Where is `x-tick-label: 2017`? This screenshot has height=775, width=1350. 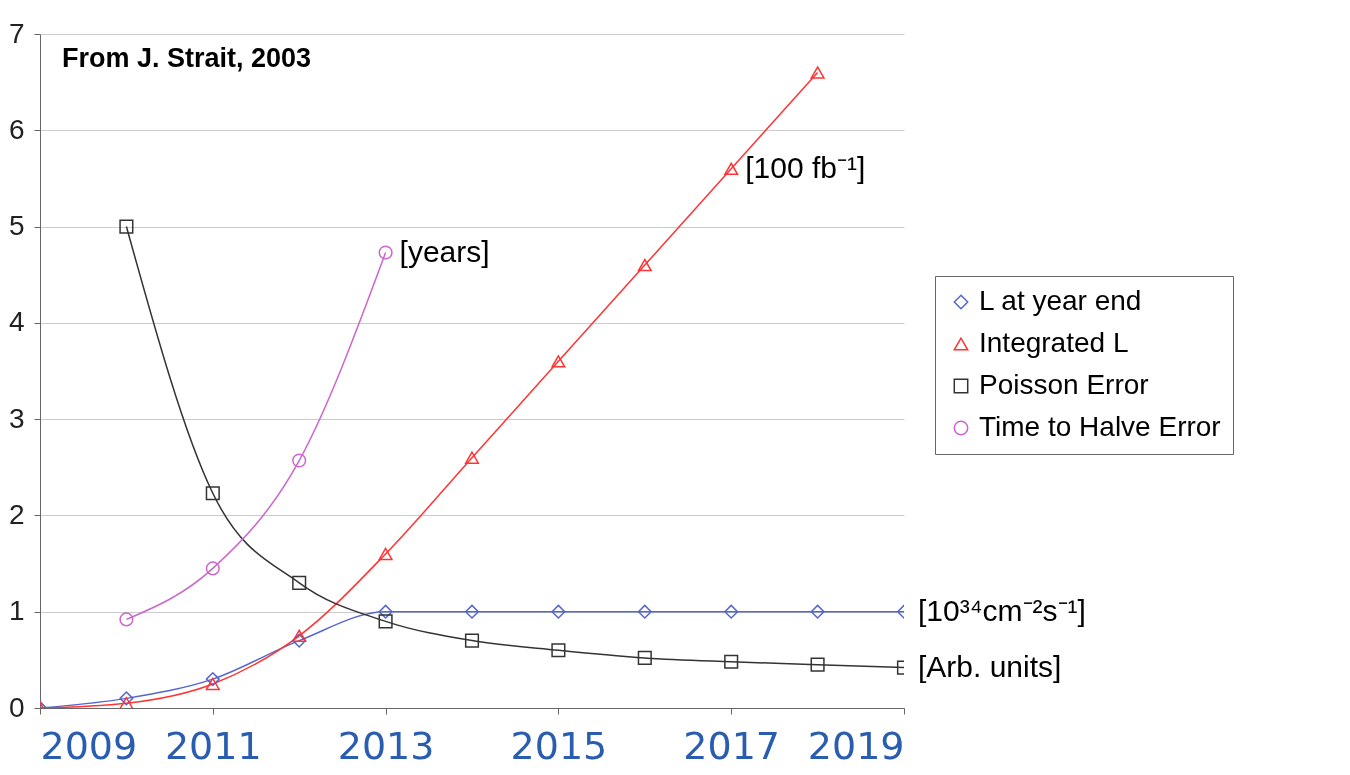 x-tick-label: 2017 is located at coordinates (732, 745).